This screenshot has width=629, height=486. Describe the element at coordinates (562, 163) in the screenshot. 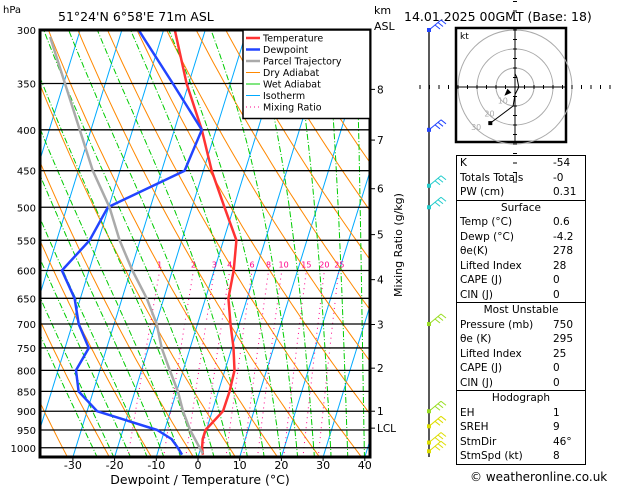

I see `index-value: -54` at that location.